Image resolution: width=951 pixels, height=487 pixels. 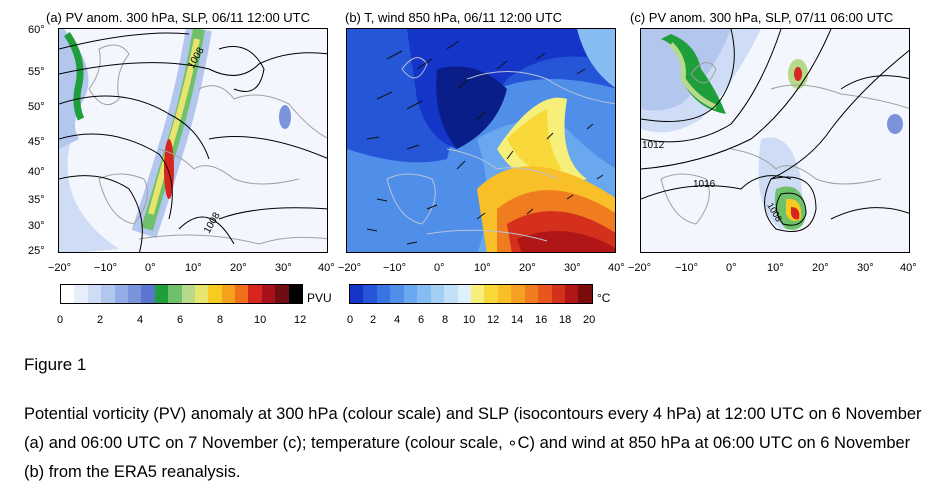 What do you see at coordinates (36, 226) in the screenshot?
I see `y-tick: 30°` at bounding box center [36, 226].